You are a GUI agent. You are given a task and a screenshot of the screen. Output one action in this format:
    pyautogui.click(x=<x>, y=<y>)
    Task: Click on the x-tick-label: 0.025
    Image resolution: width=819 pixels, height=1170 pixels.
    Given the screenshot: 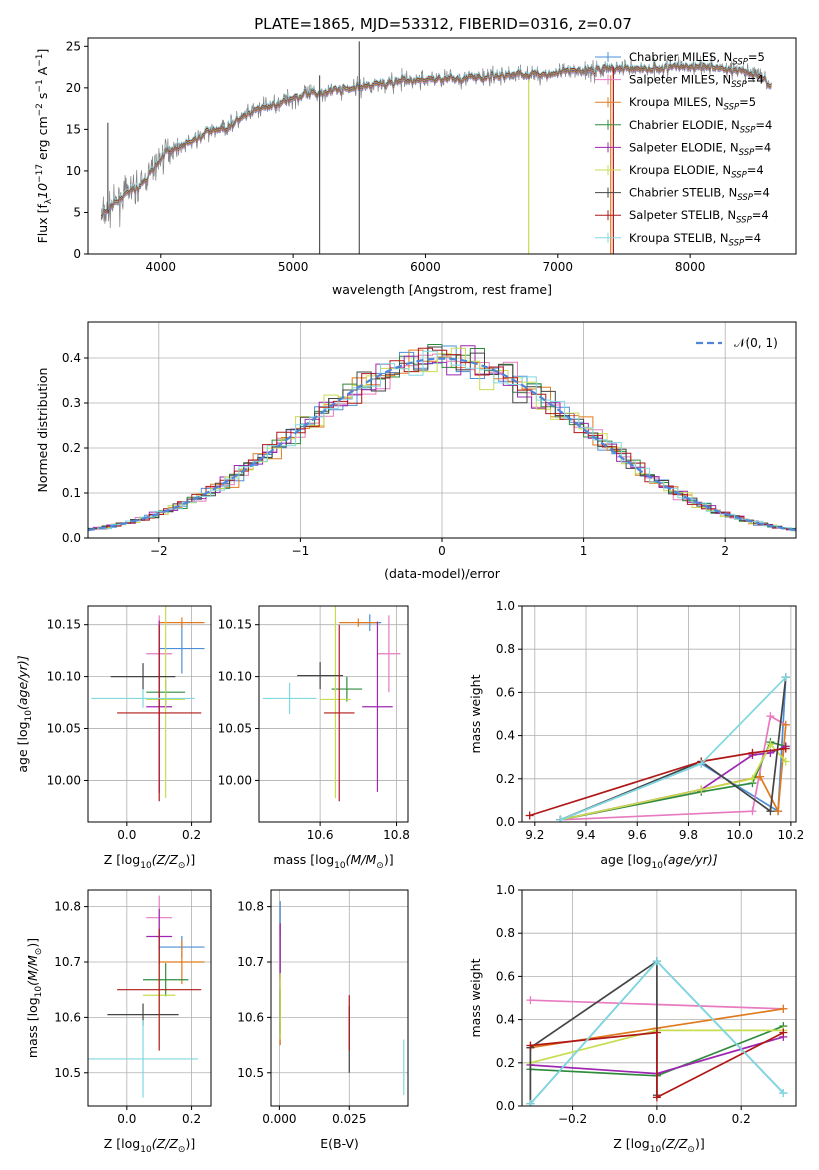 What is the action you would take?
    pyautogui.click(x=349, y=1119)
    